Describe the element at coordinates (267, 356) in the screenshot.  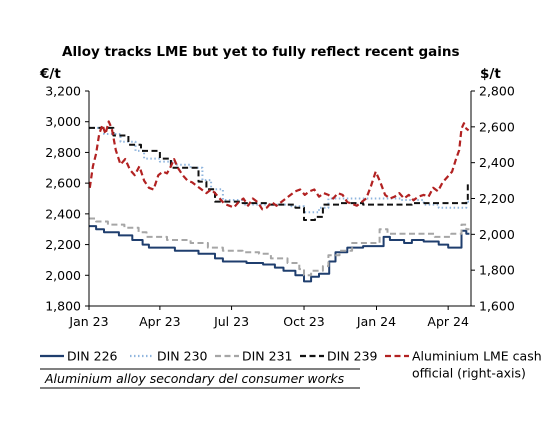
I see `legend-label-2: DIN 231` at that location.